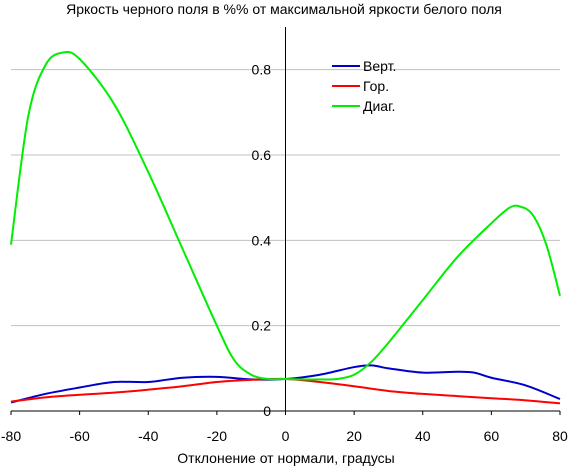  Describe the element at coordinates (262, 70) in the screenshot. I see `y-tick-label: 0.8` at that location.